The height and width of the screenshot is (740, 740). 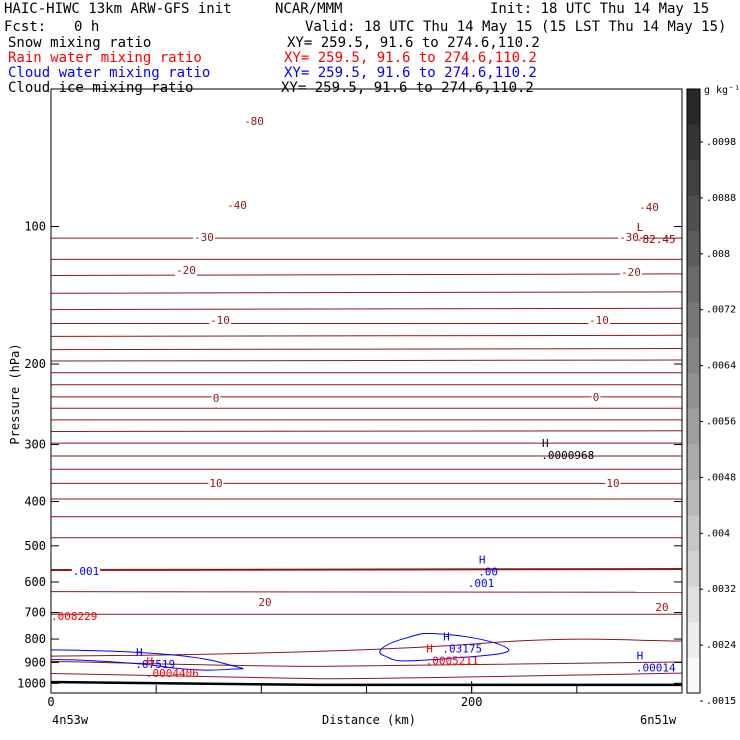 I want to click on svg-text: 100, so click(x=35, y=227).